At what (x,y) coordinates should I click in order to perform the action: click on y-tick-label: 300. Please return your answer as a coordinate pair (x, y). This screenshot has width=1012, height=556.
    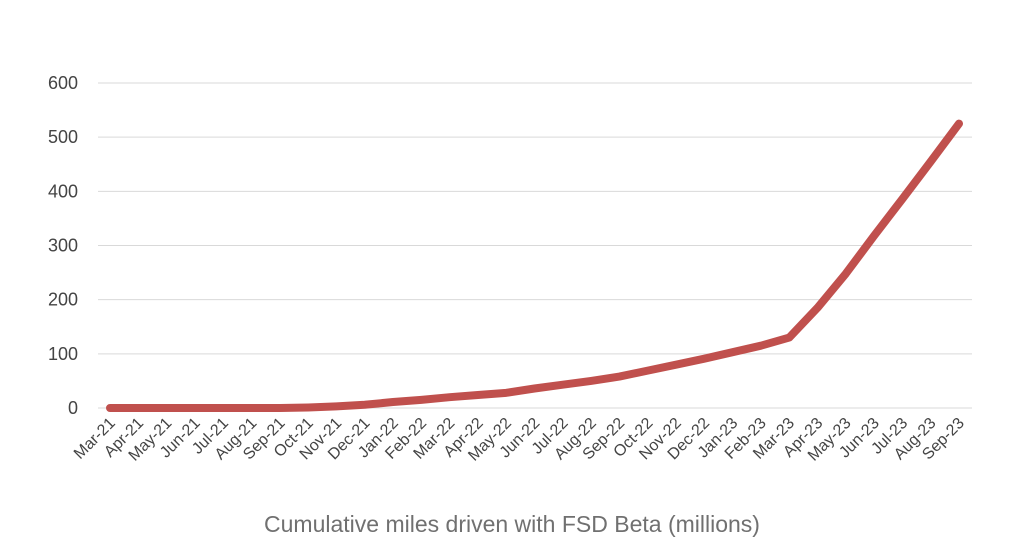
    Looking at the image, I should click on (63, 246).